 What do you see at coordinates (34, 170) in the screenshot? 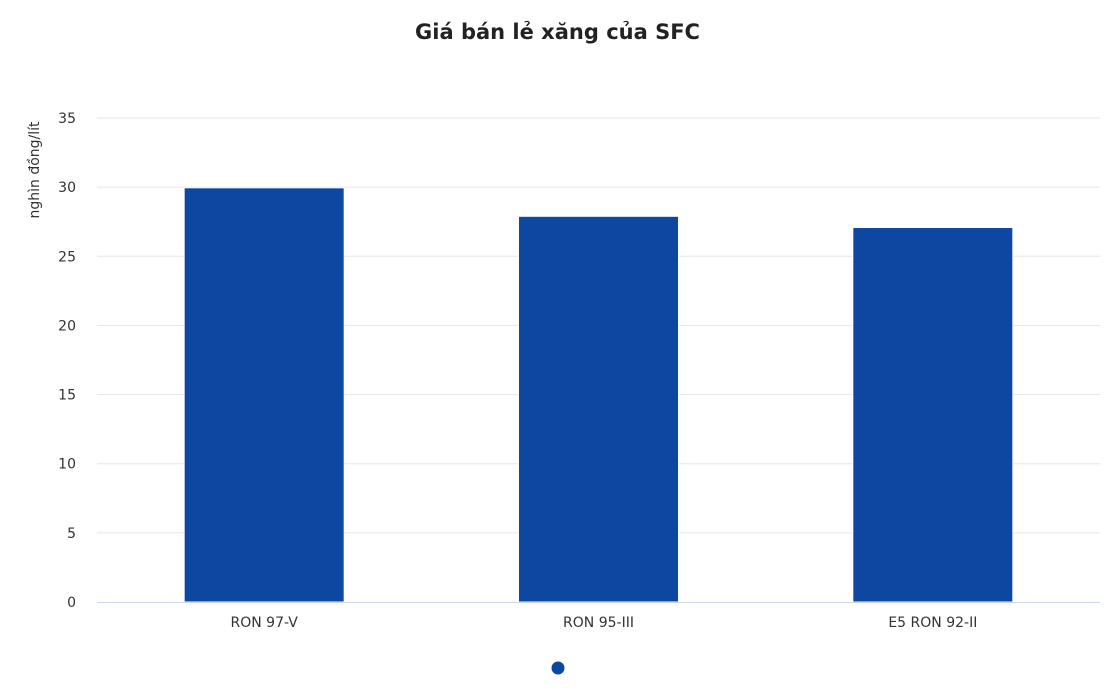
I see `y-axis-title: nghìn đồng/lít` at bounding box center [34, 170].